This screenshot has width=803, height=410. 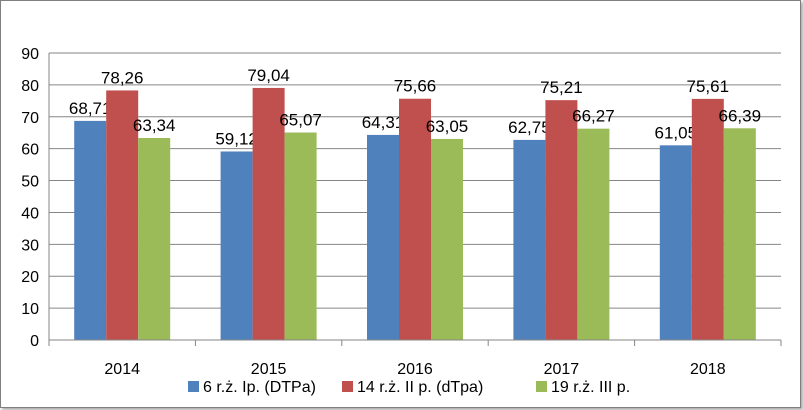 I want to click on data-label: 63,34, so click(x=154, y=125).